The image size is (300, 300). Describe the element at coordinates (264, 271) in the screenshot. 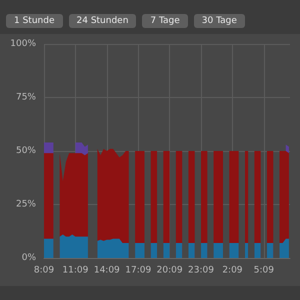

I see `x-tick-label: 5:09` at that location.